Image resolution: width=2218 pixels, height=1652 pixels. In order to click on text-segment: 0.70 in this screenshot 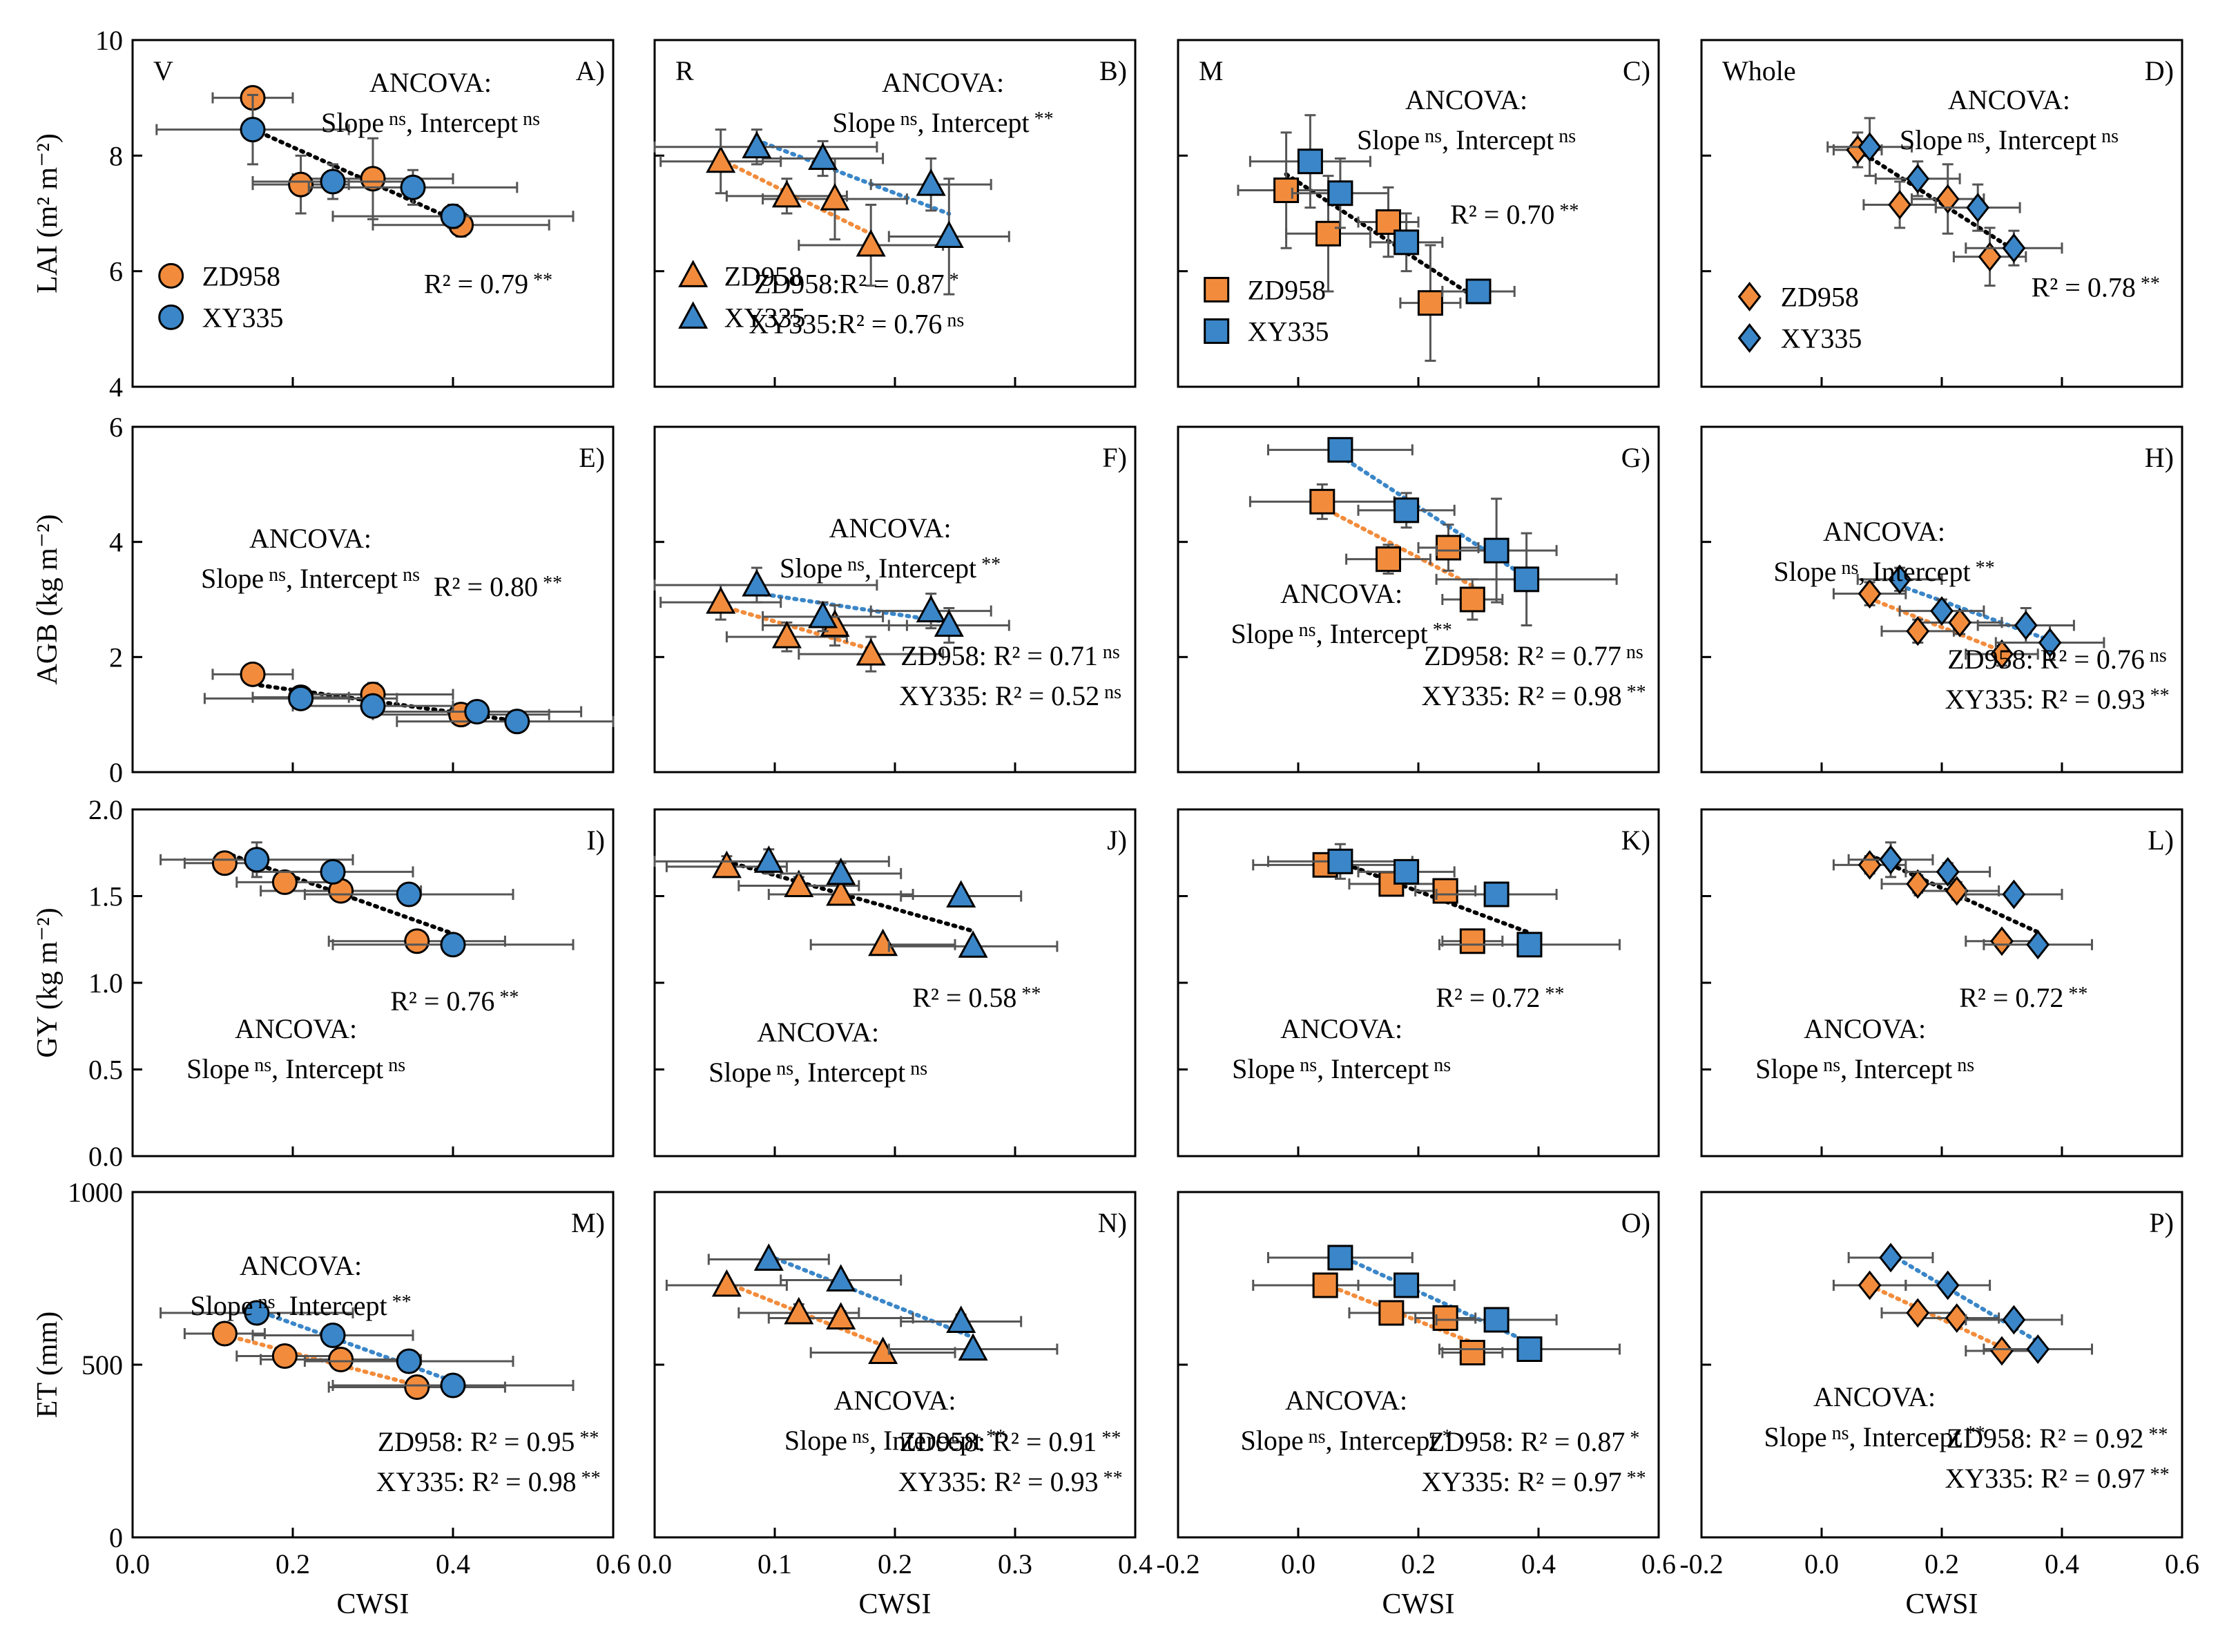, I will do `click(1526, 214)`.